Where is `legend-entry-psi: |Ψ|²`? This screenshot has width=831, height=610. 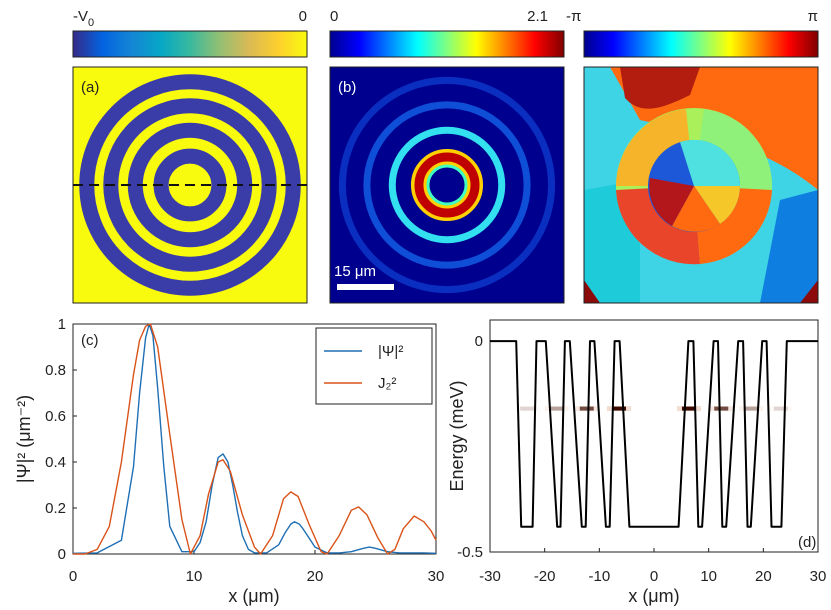 legend-entry-psi: |Ψ|² is located at coordinates (390, 351).